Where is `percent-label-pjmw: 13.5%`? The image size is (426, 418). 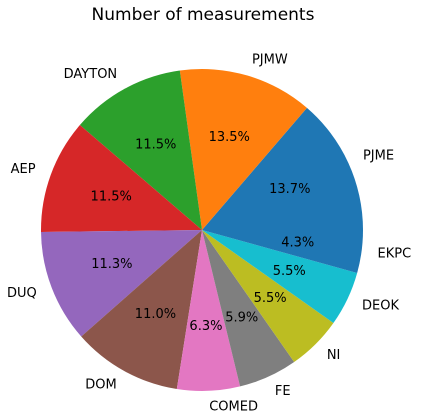
percent-label-pjmw: 13.5% is located at coordinates (229, 137).